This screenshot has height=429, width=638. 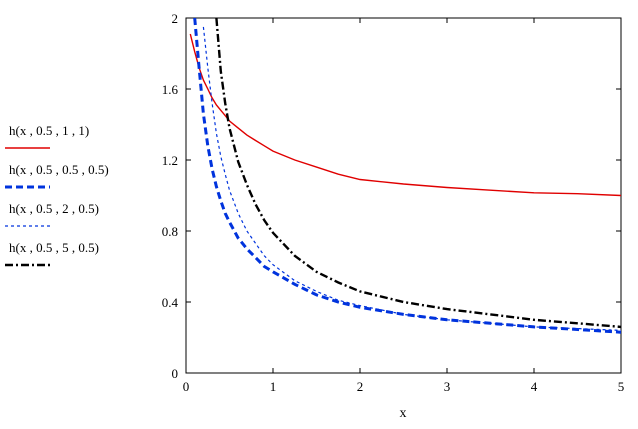 What do you see at coordinates (621, 386) in the screenshot?
I see `x-tick-label: 5` at bounding box center [621, 386].